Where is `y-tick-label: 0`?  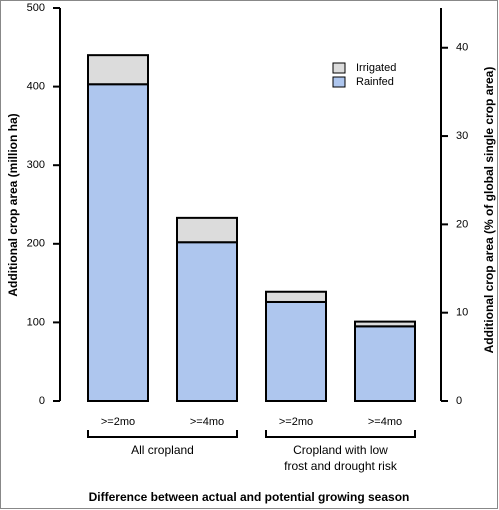 y-tick-label: 0 is located at coordinates (42, 401).